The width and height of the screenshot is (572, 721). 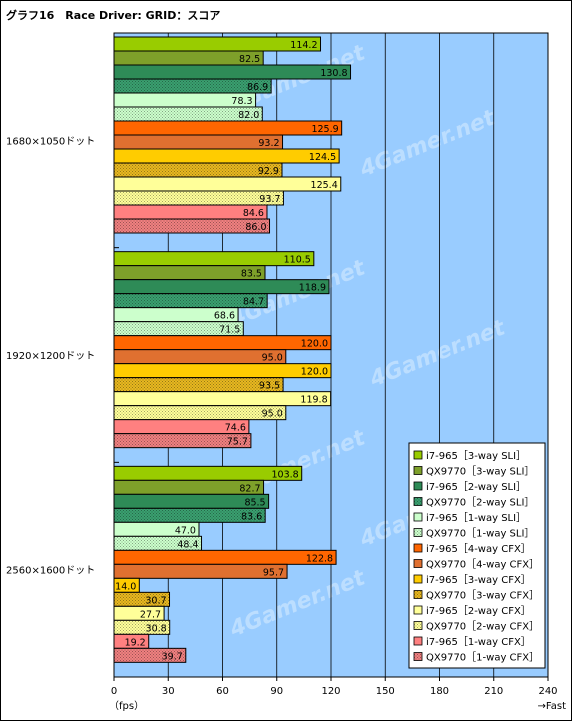 I want to click on legend-box, so click(x=477, y=555).